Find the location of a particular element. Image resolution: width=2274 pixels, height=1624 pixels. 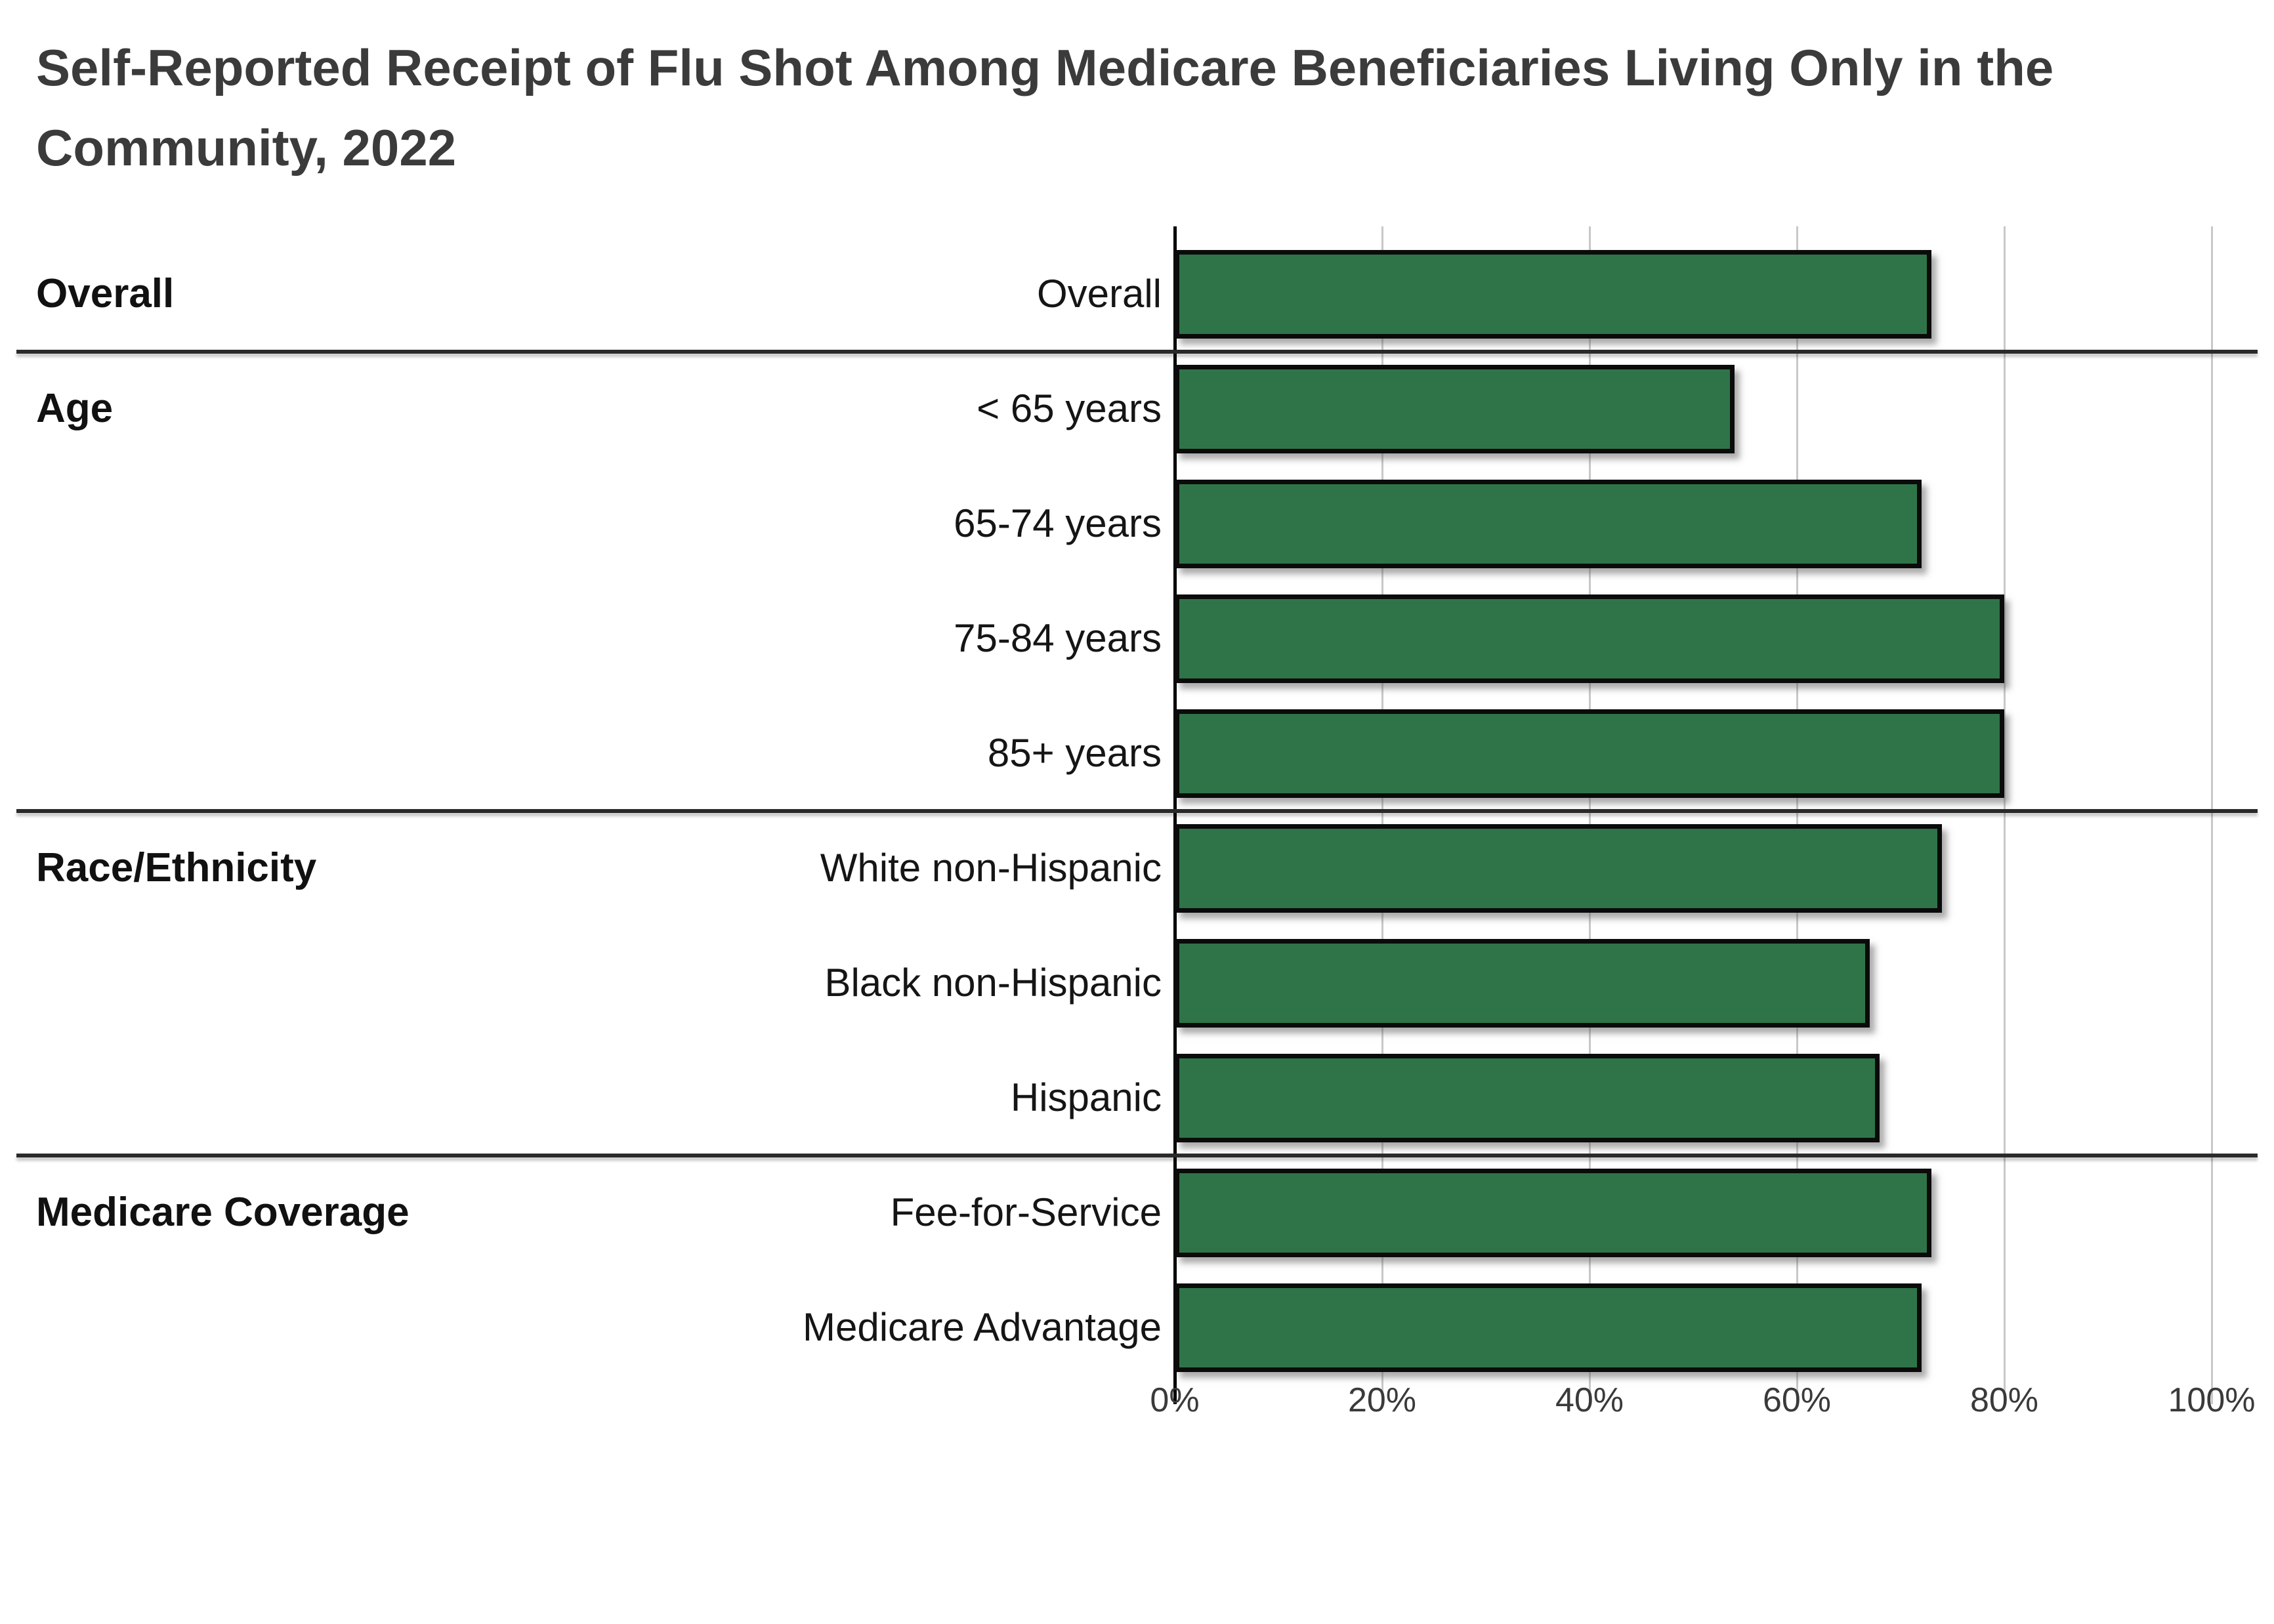

category-label: White non-Hispanic is located at coordinates (991, 868).